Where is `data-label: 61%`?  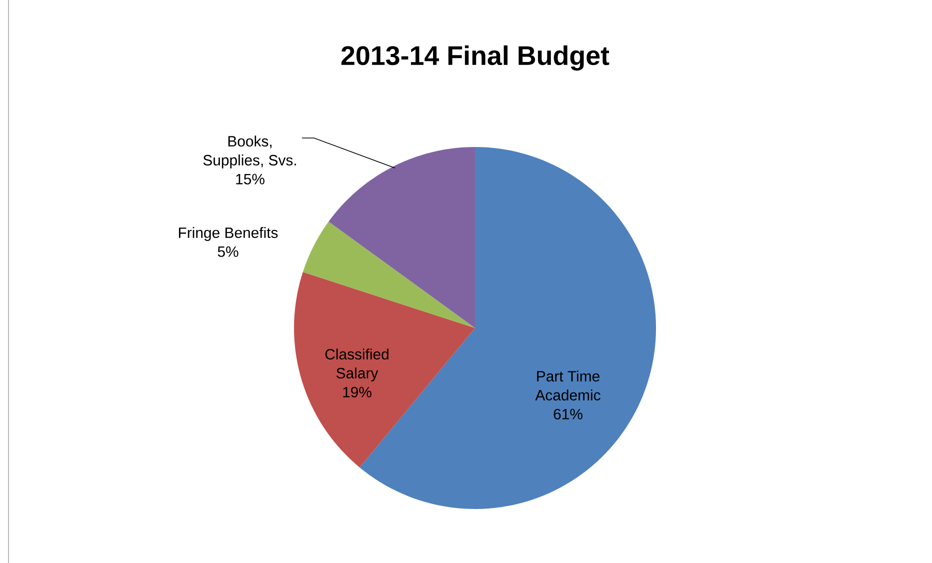
data-label: 61% is located at coordinates (568, 414).